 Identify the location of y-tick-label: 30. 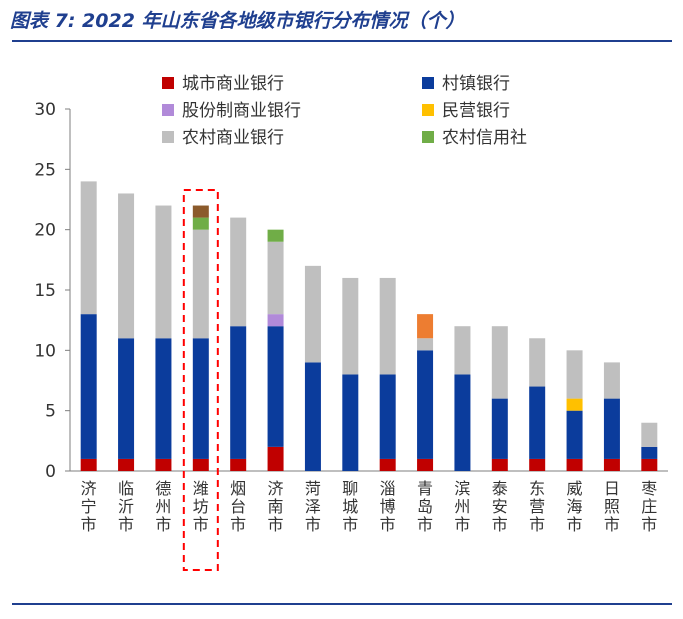
(45, 110).